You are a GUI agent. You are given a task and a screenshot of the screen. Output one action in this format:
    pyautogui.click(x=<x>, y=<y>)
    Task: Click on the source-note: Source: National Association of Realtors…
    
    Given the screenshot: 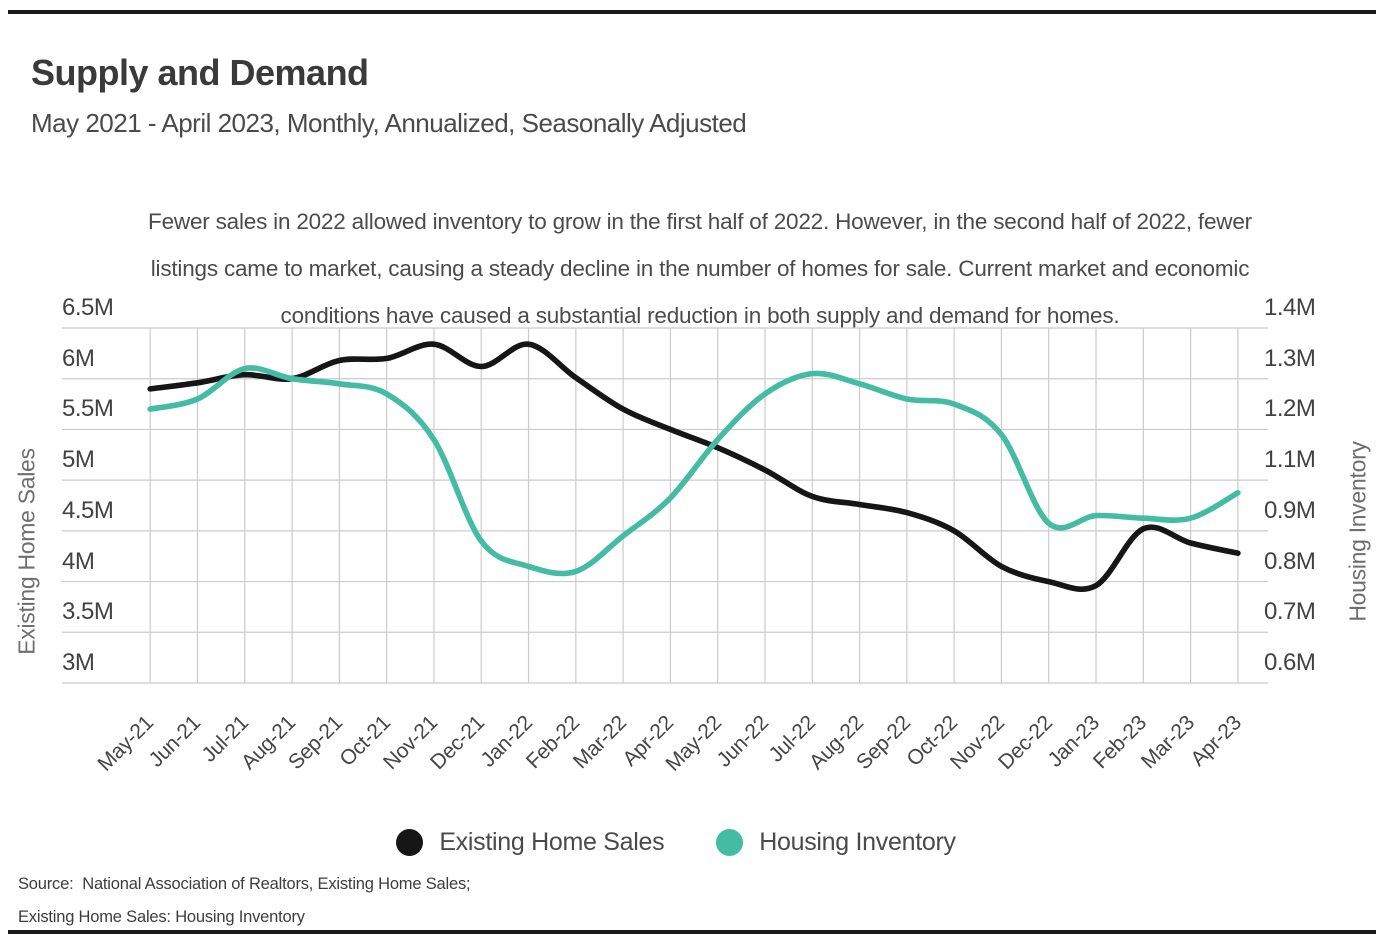 What is the action you would take?
    pyautogui.click(x=244, y=901)
    